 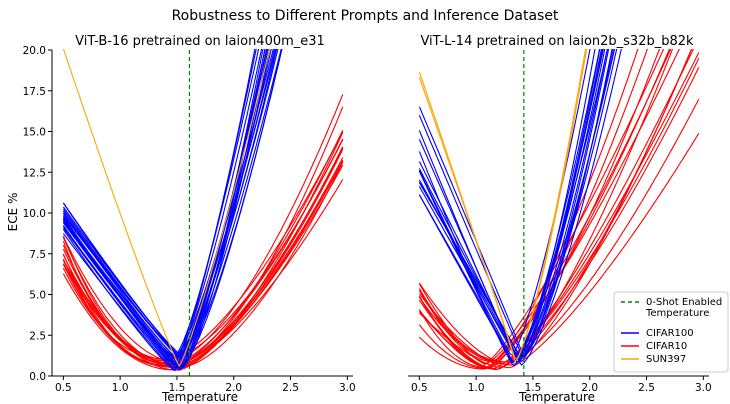 What do you see at coordinates (419, 388) in the screenshot?
I see `right-x-tick-label: 0.5` at bounding box center [419, 388].